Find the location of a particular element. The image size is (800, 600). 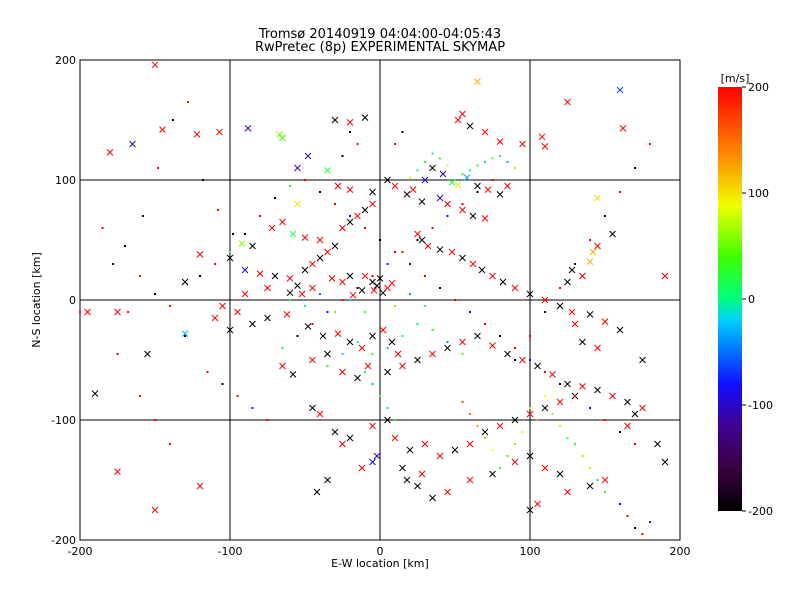

x-tick-label: -100 is located at coordinates (230, 551).